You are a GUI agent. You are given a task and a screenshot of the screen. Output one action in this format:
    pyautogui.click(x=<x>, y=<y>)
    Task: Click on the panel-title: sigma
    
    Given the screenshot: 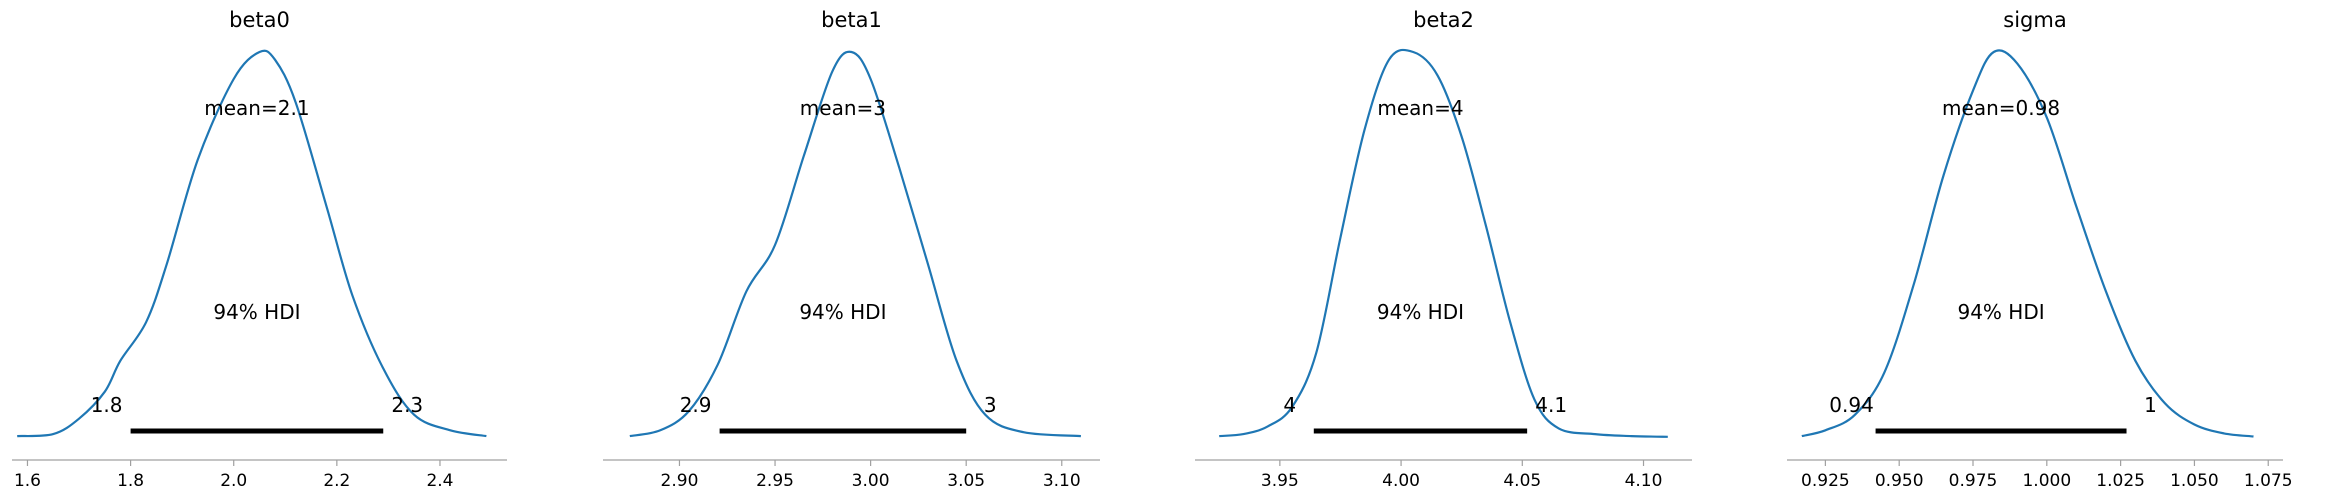 What is the action you would take?
    pyautogui.click(x=2034, y=20)
    